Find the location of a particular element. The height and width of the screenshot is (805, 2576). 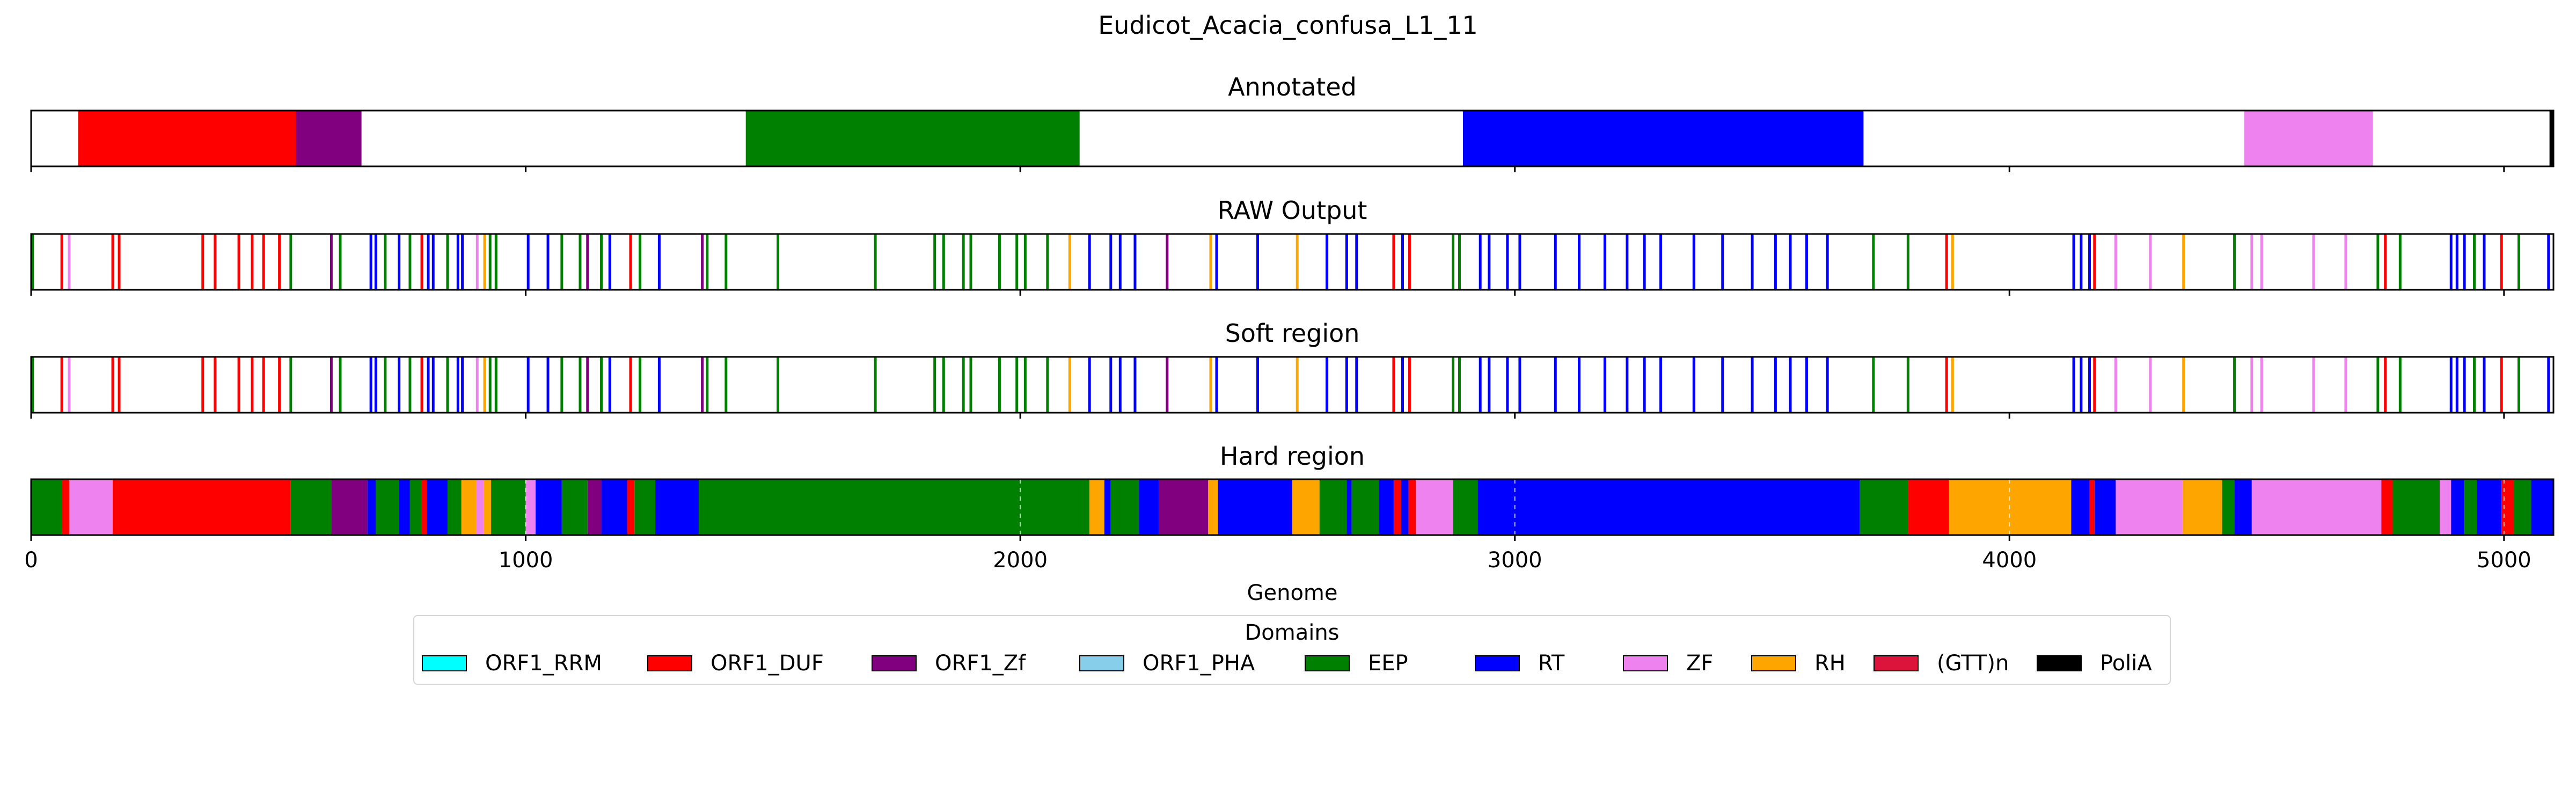

hard-region-track is located at coordinates (1292, 507).